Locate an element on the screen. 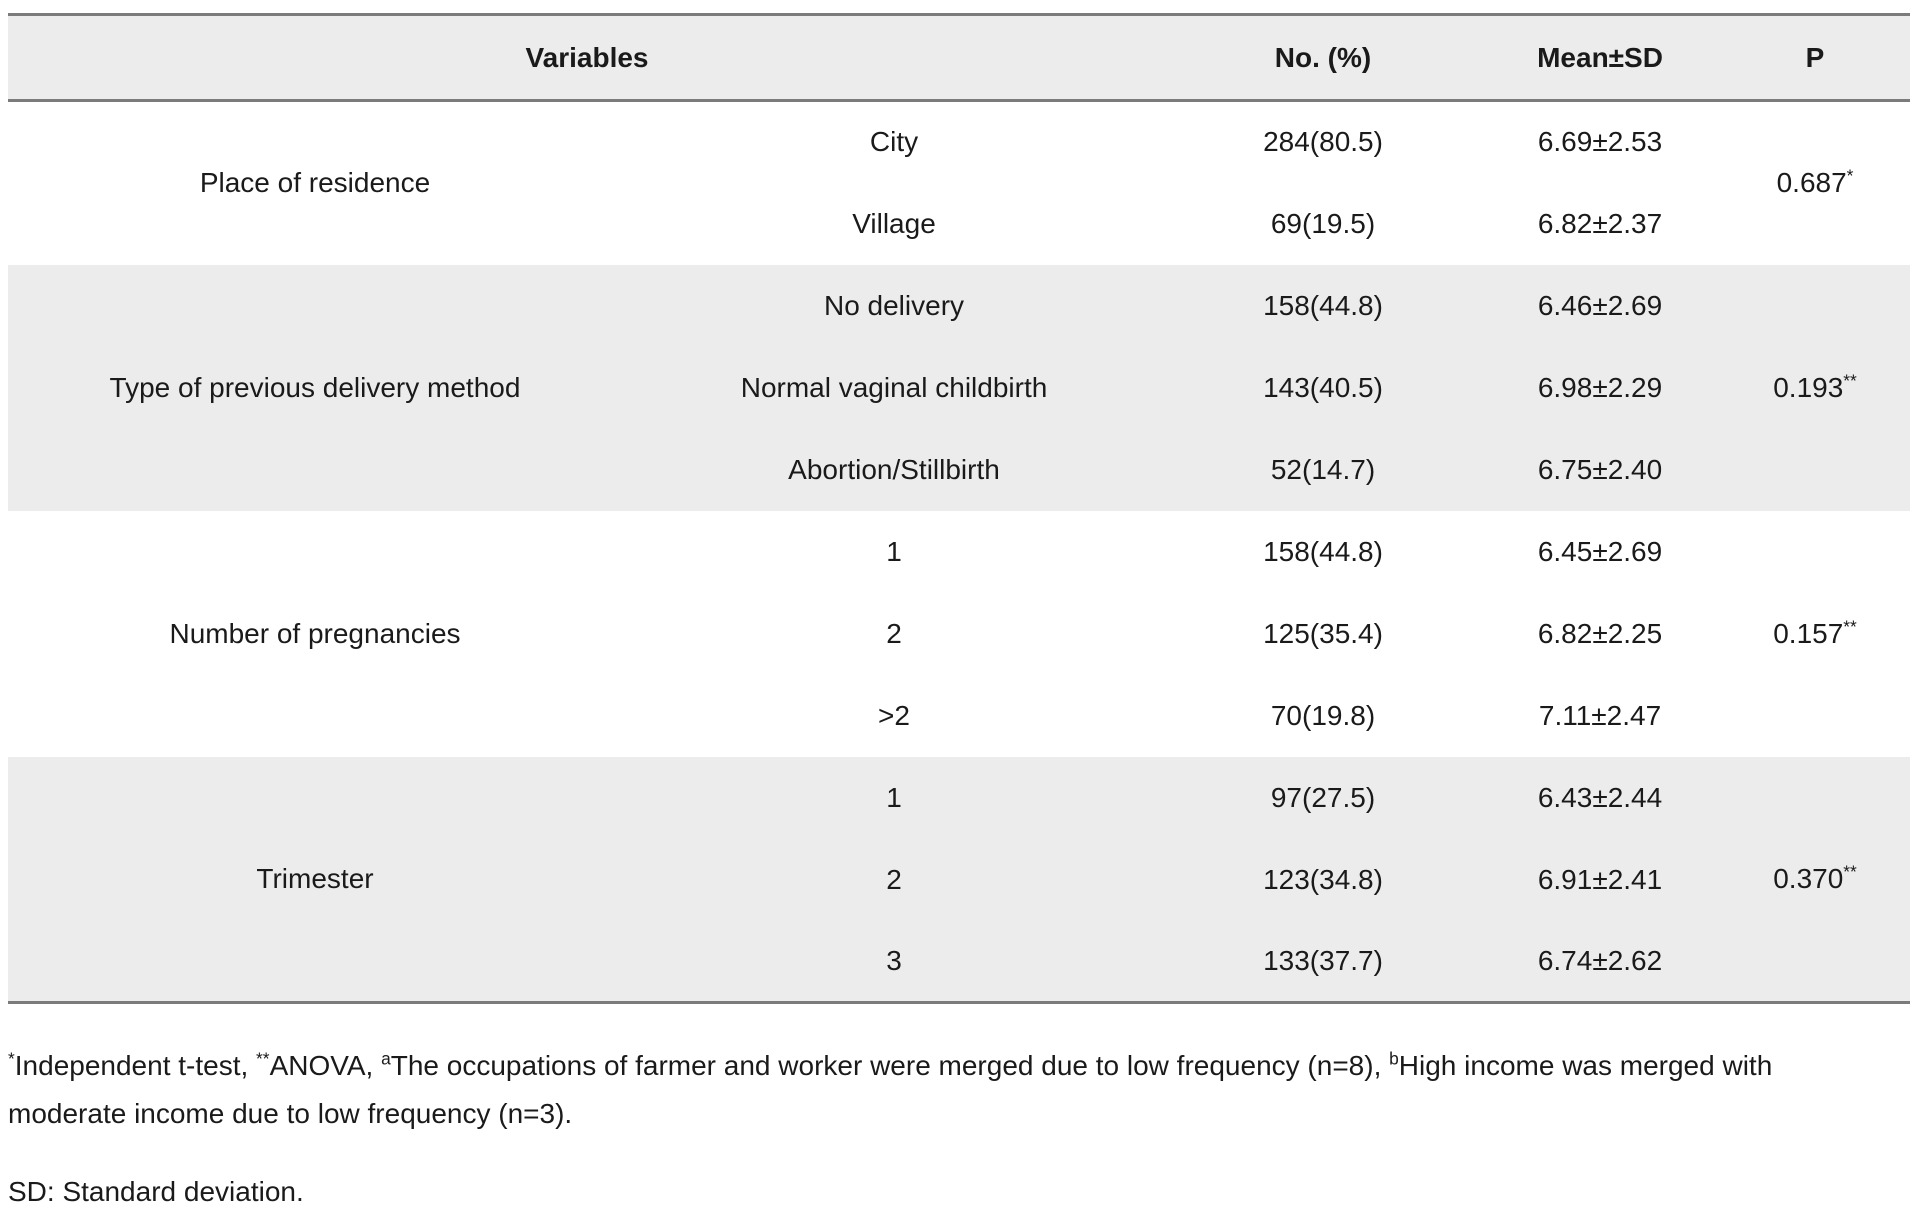  p-significance-marker: * is located at coordinates (1850, 175).